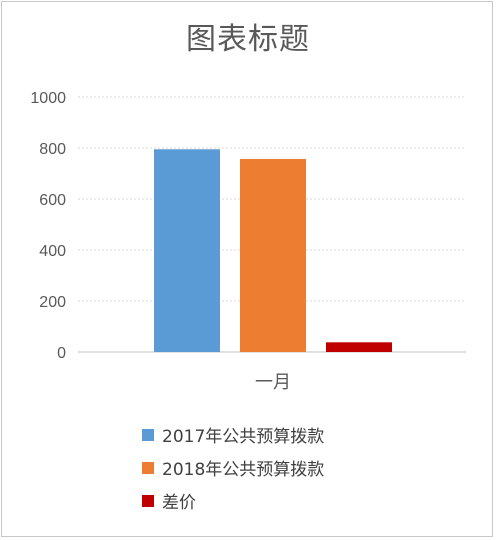 This screenshot has width=496, height=540. What do you see at coordinates (179, 503) in the screenshot?
I see `legend-label-difference: 差价` at bounding box center [179, 503].